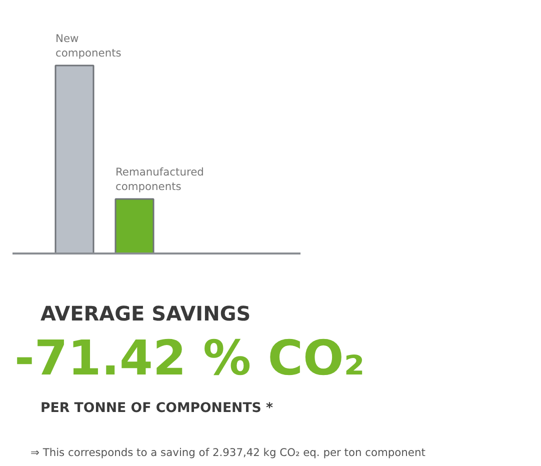  Describe the element at coordinates (160, 179) in the screenshot. I see `x-tick-label: Remanufactured components` at that location.